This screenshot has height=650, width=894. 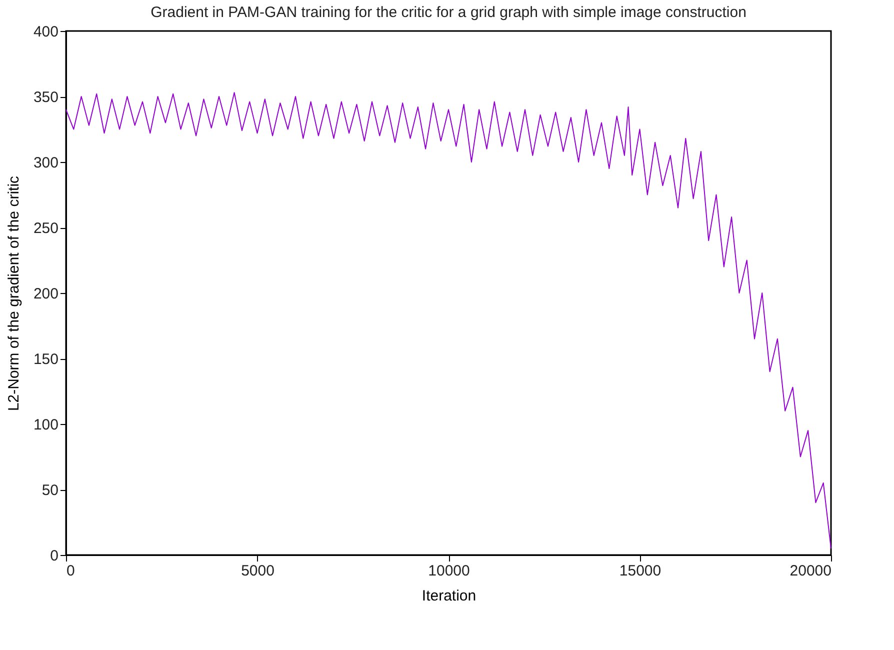 I want to click on y-tick-label: 300, so click(x=45, y=163).